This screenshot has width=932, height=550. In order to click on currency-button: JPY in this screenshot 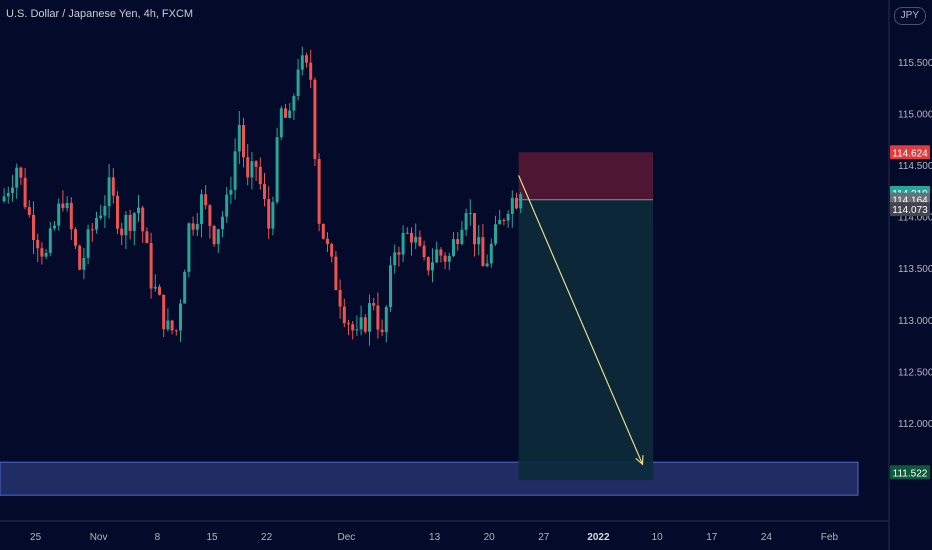, I will do `click(909, 16)`.